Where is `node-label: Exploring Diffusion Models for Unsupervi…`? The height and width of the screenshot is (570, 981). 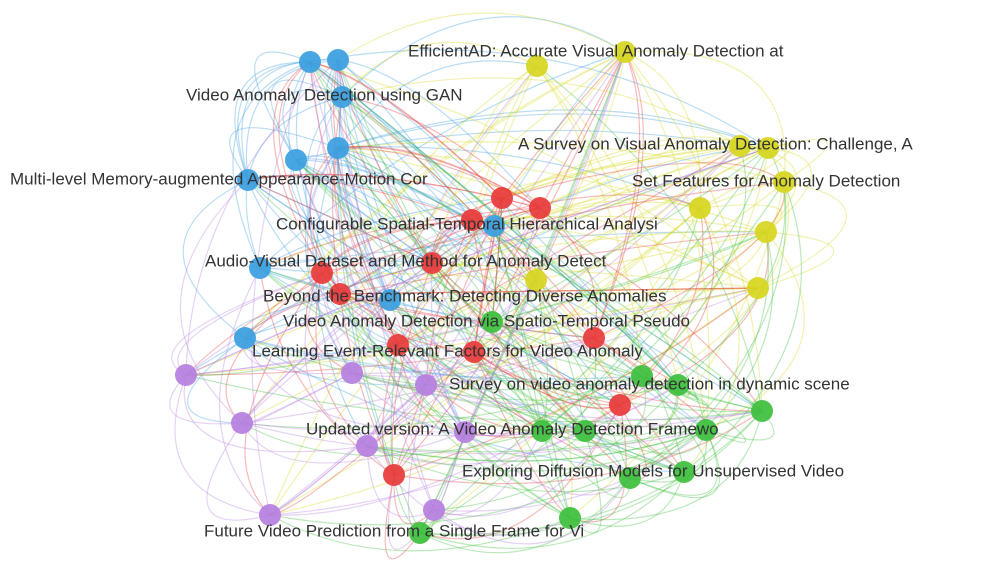 node-label: Exploring Diffusion Models for Unsupervi… is located at coordinates (653, 470).